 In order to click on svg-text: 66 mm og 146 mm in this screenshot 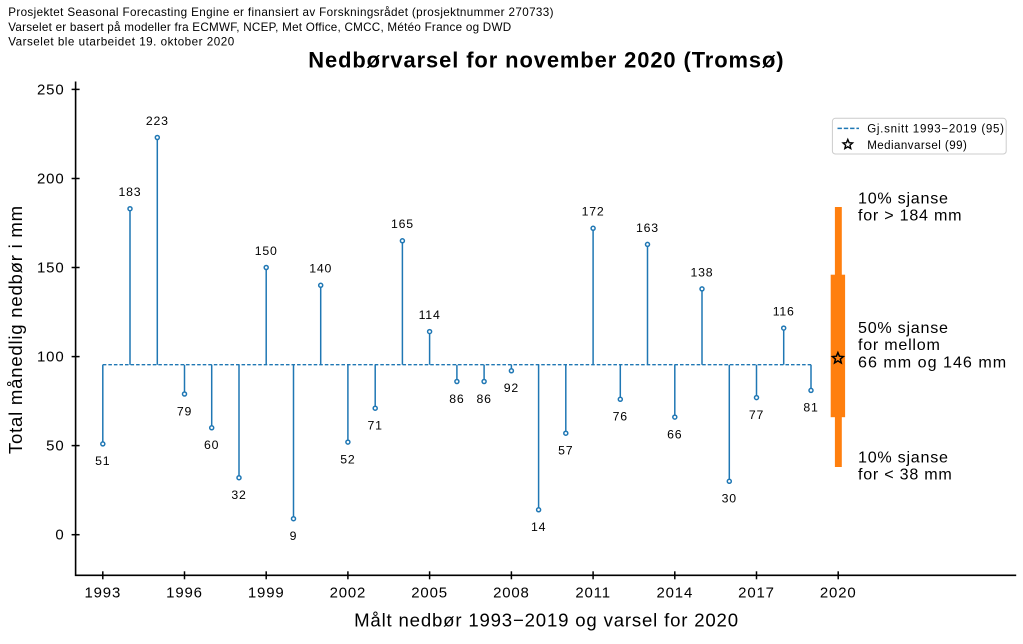, I will do `click(932, 362)`.